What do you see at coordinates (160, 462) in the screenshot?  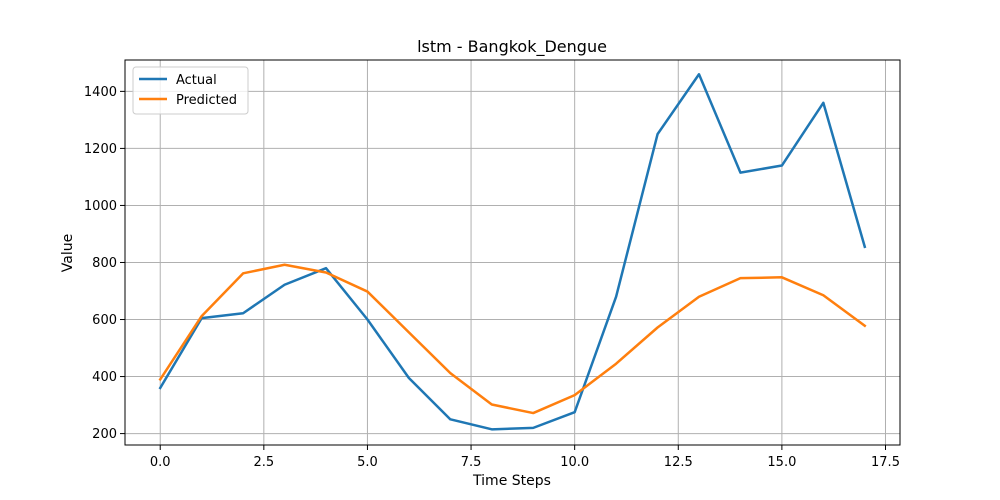 I see `x-tick-label: 0.0` at bounding box center [160, 462].